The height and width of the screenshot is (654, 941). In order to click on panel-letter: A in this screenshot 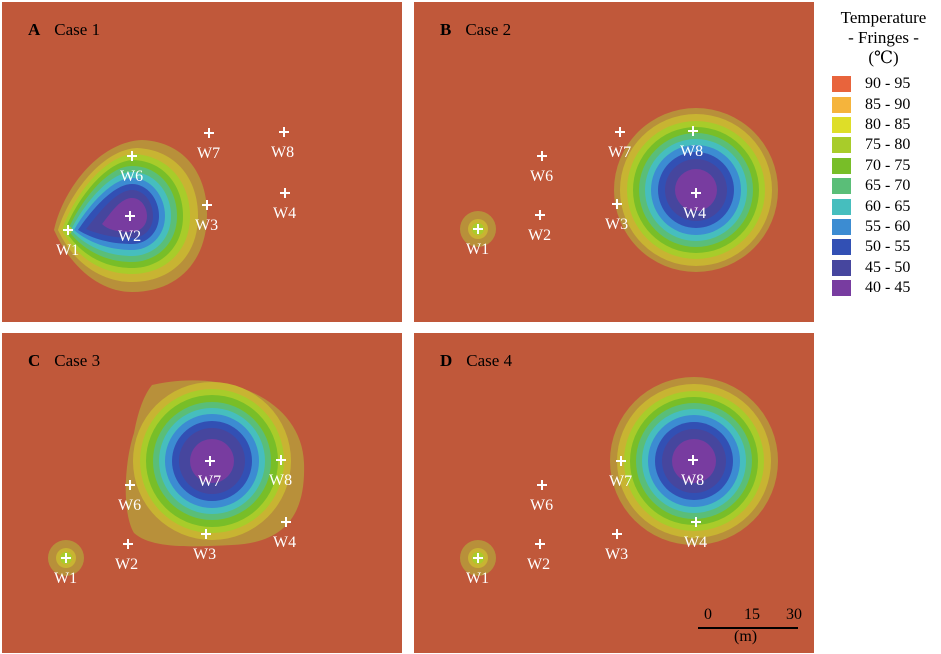, I will do `click(34, 29)`.